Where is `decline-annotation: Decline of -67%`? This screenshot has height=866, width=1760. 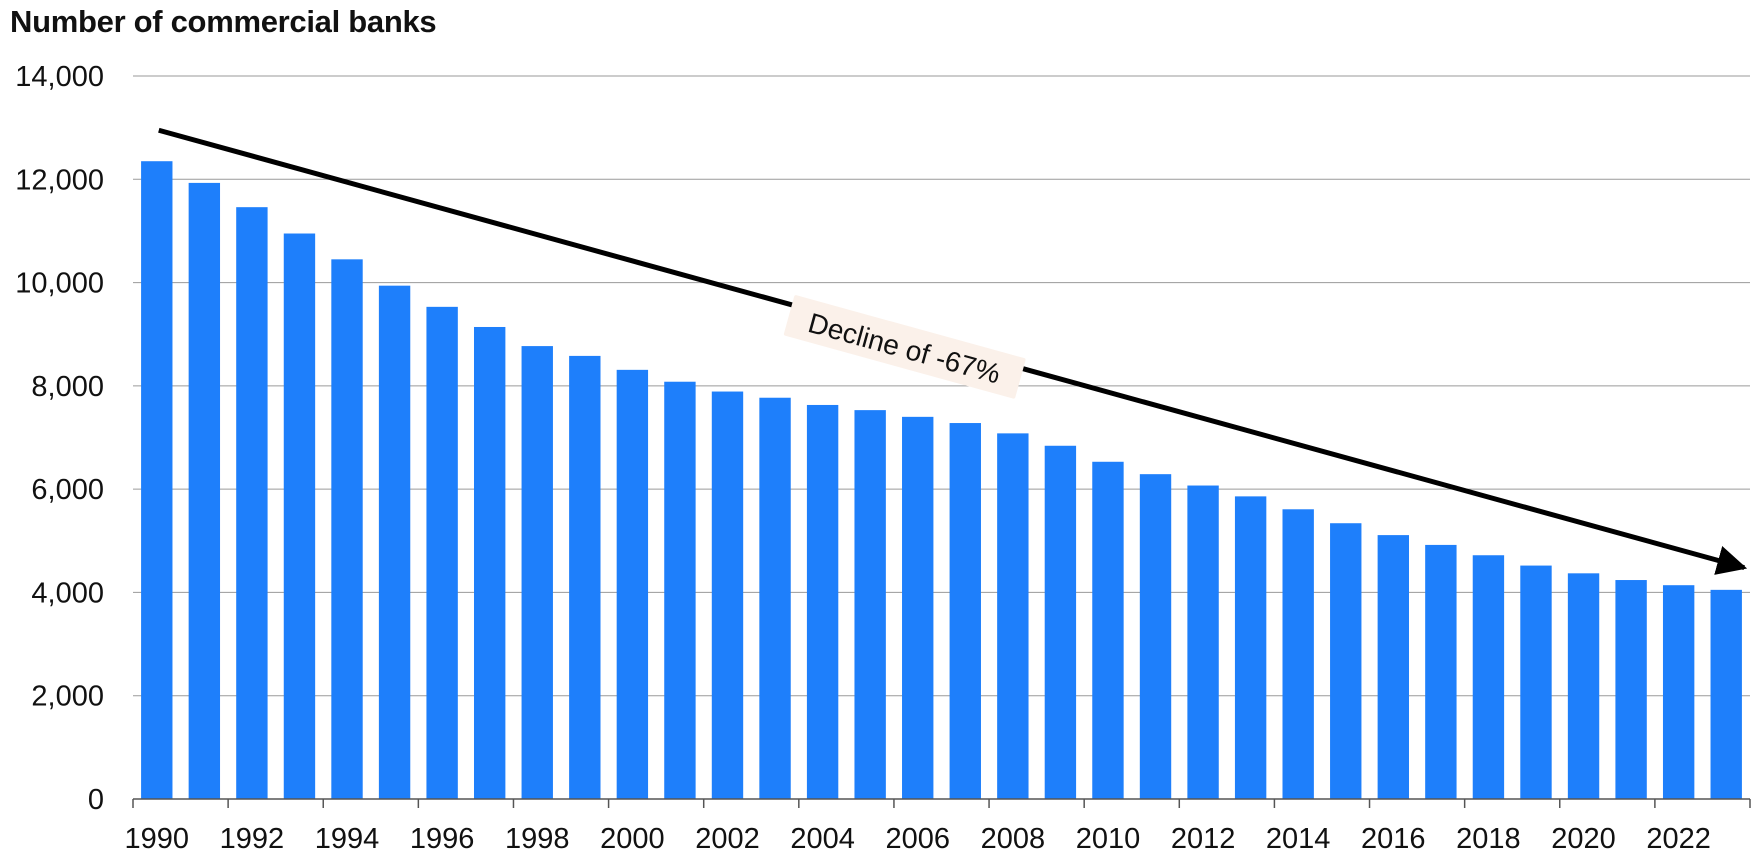
decline-annotation: Decline of -67% is located at coordinates (904, 347).